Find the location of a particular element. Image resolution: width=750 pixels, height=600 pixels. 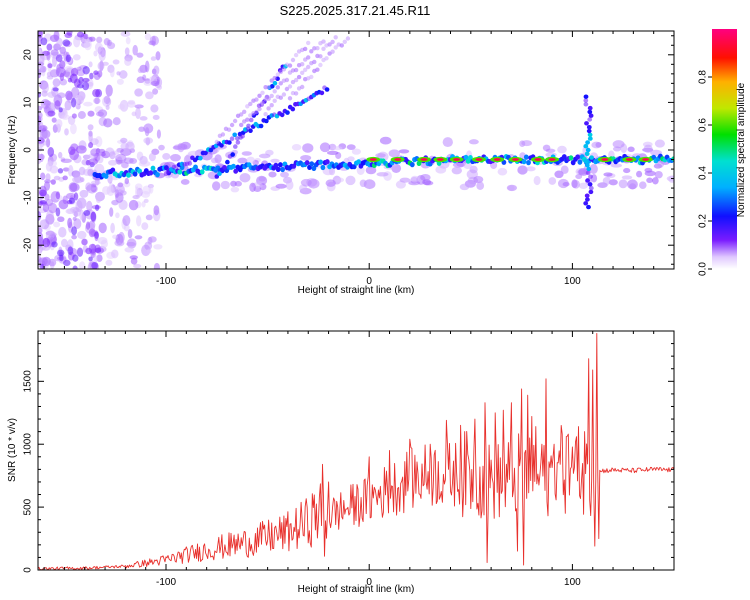

spectrogram-x-tick-label: 100 is located at coordinates (572, 281).